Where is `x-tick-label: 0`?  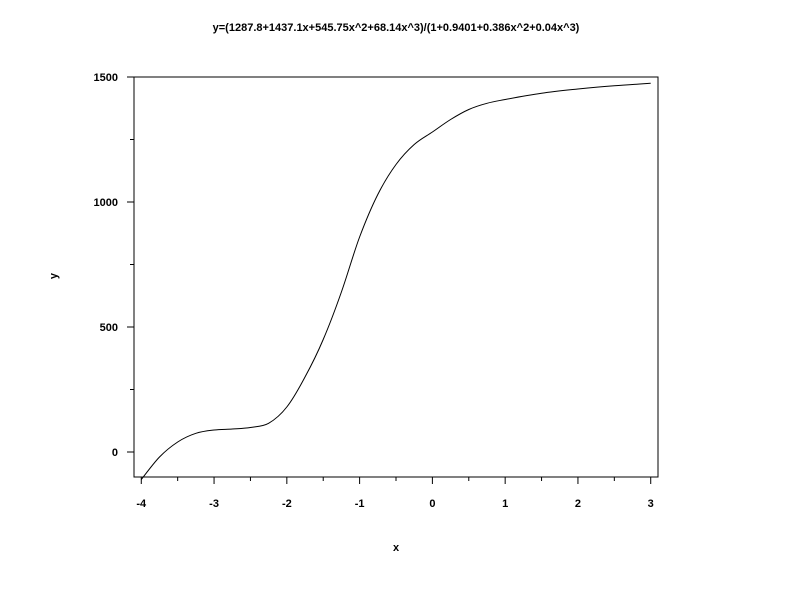 x-tick-label: 0 is located at coordinates (432, 504).